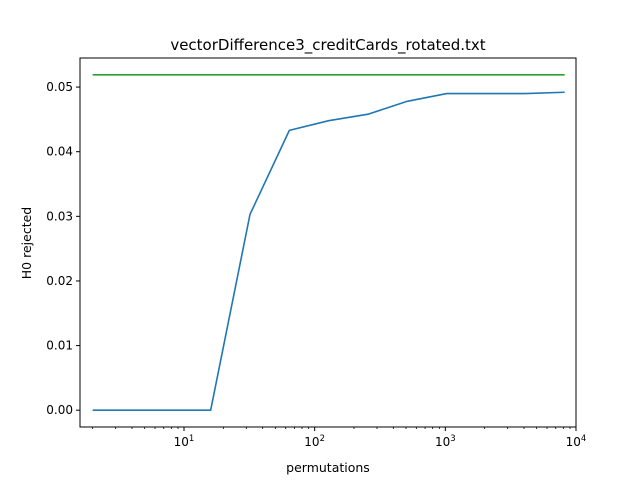 The width and height of the screenshot is (640, 480). I want to click on y-tick-label: 0.00, so click(59, 410).